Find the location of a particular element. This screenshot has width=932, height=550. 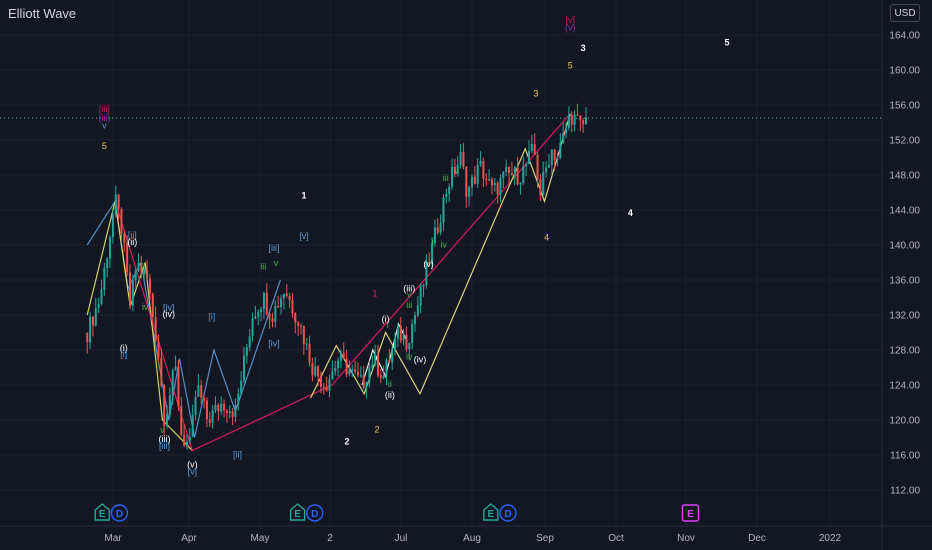

wave-label: [i] is located at coordinates (123, 354).